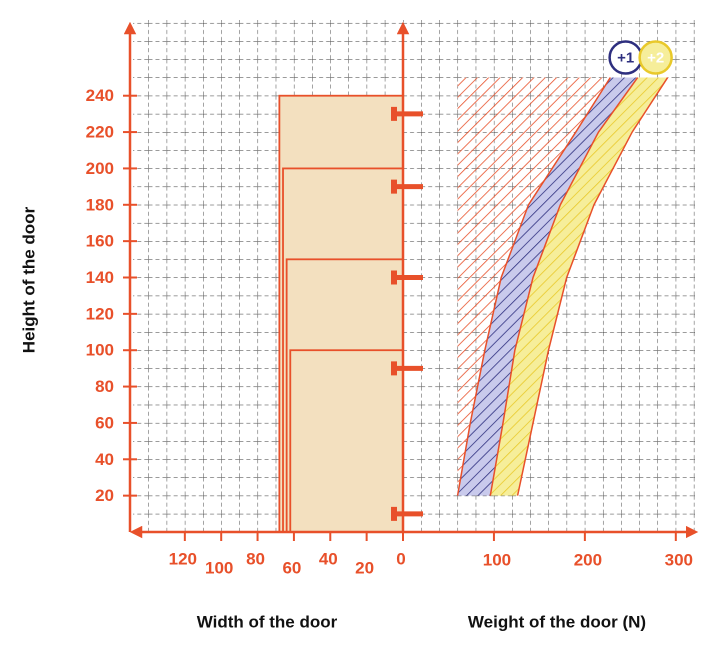 This screenshot has width=720, height=647. What do you see at coordinates (183, 558) in the screenshot?
I see `x-tick-label: 120` at bounding box center [183, 558].